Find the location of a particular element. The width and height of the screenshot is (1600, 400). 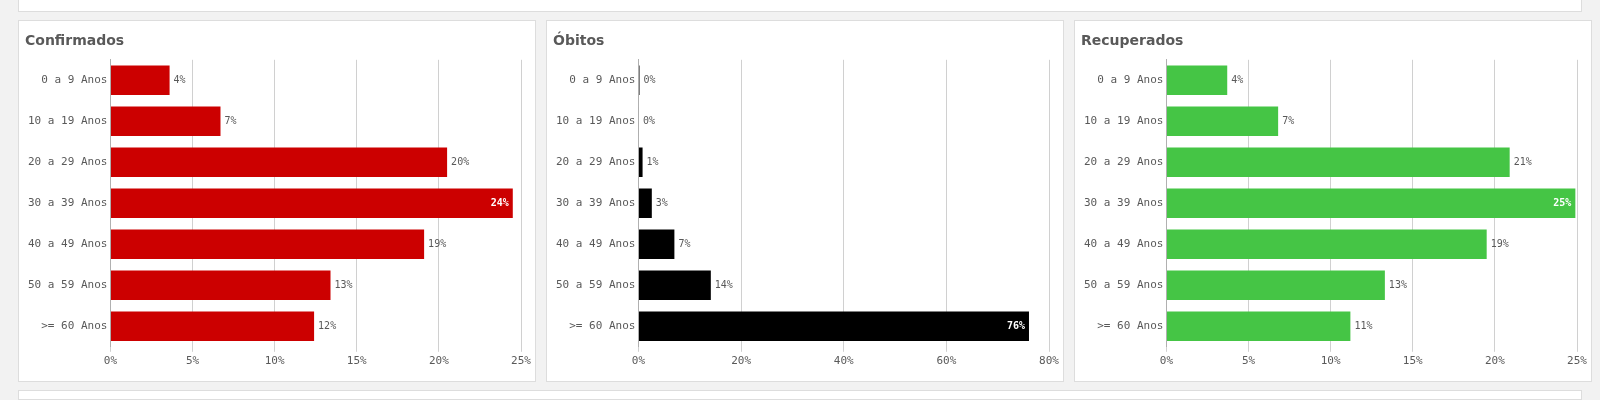

data-label: 11% is located at coordinates (1363, 325).